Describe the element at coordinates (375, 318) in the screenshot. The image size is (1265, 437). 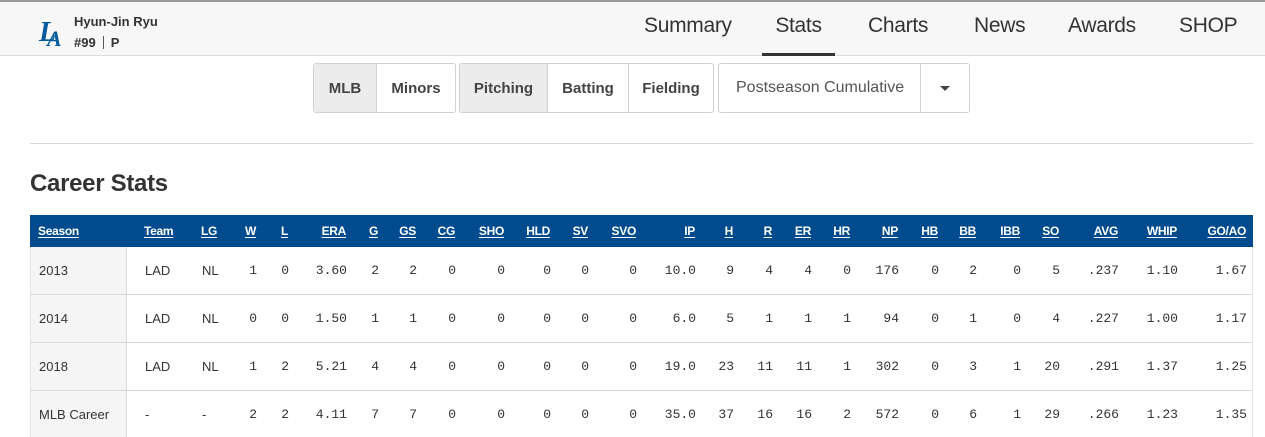
I see `cell-g: 1` at that location.